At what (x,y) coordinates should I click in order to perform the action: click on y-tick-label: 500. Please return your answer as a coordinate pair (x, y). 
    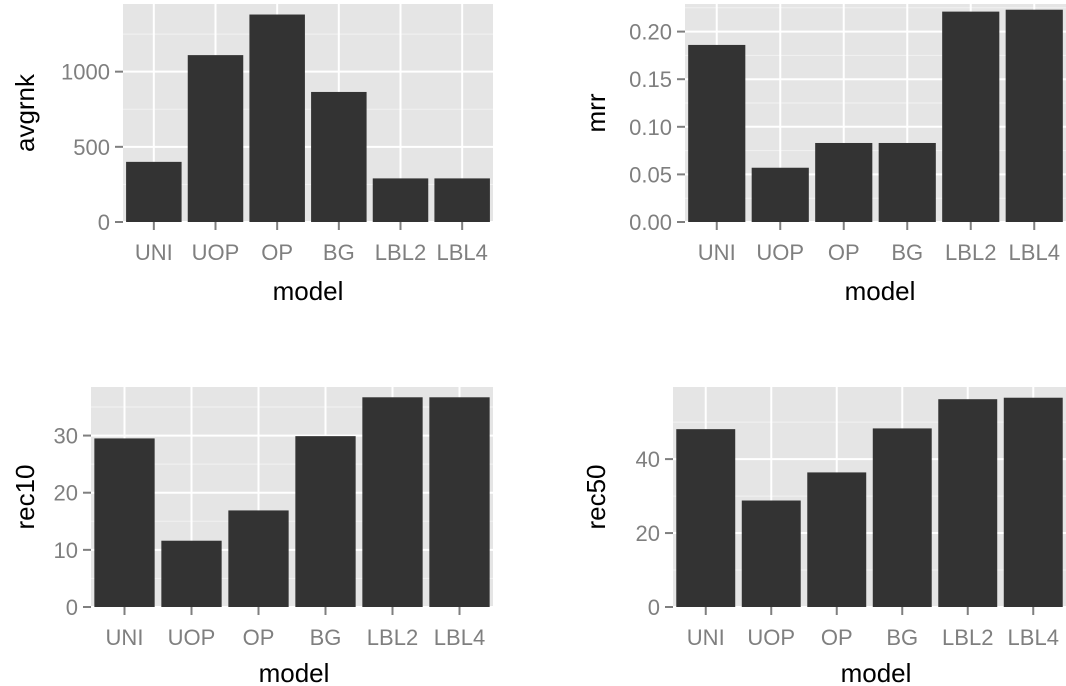
    Looking at the image, I should click on (91, 147).